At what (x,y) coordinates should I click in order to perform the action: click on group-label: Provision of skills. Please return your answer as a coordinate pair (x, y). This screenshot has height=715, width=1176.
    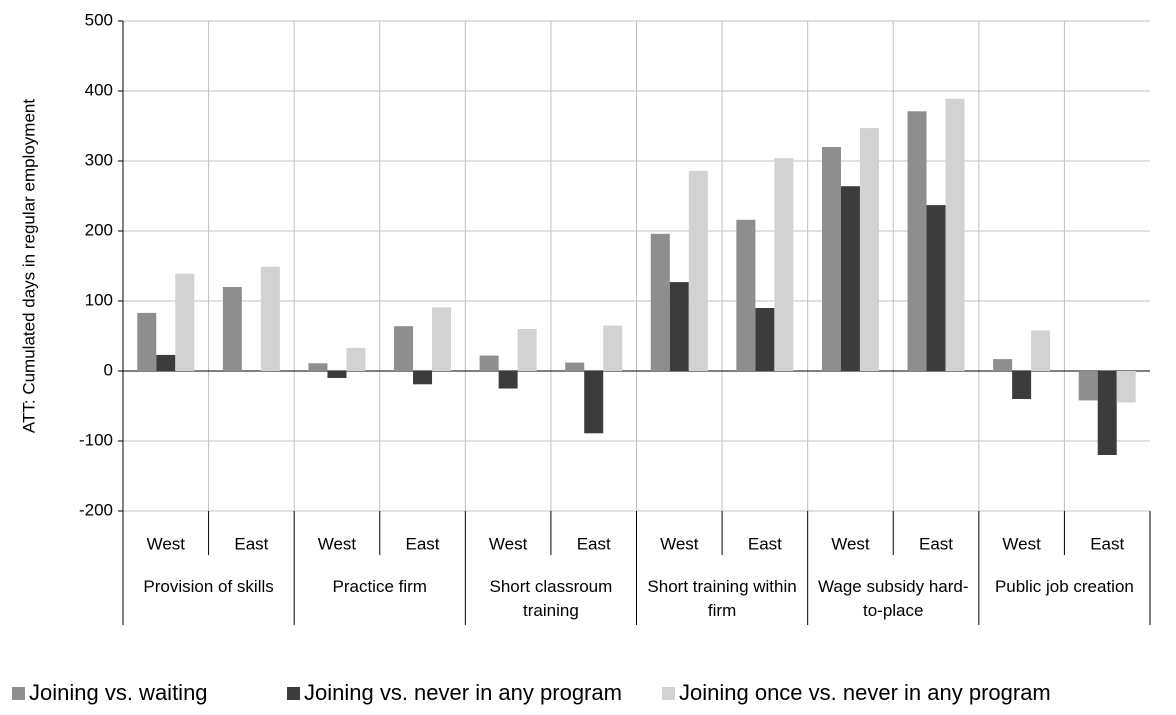
    Looking at the image, I should click on (208, 586).